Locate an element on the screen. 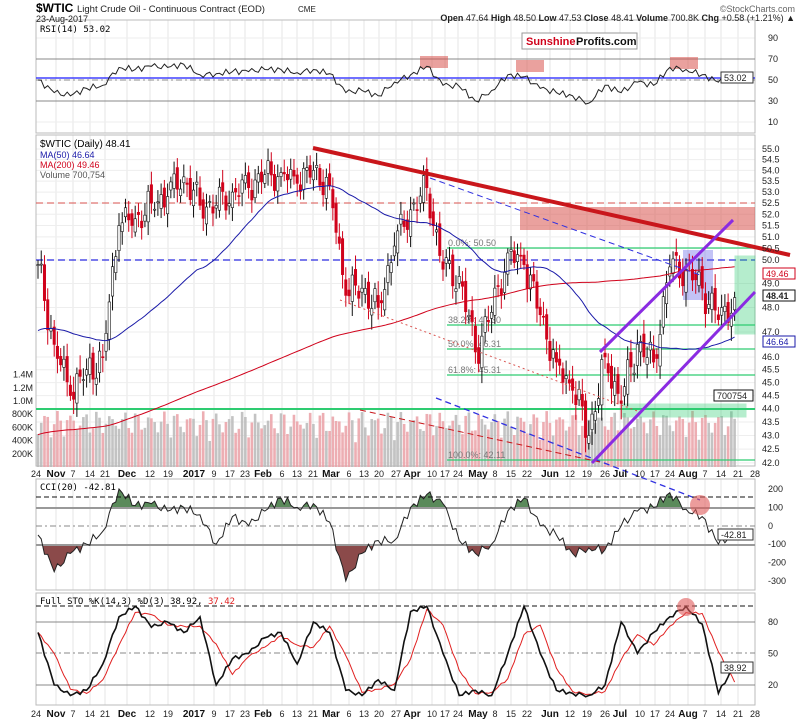  price-tick: 42.5 is located at coordinates (771, 449).